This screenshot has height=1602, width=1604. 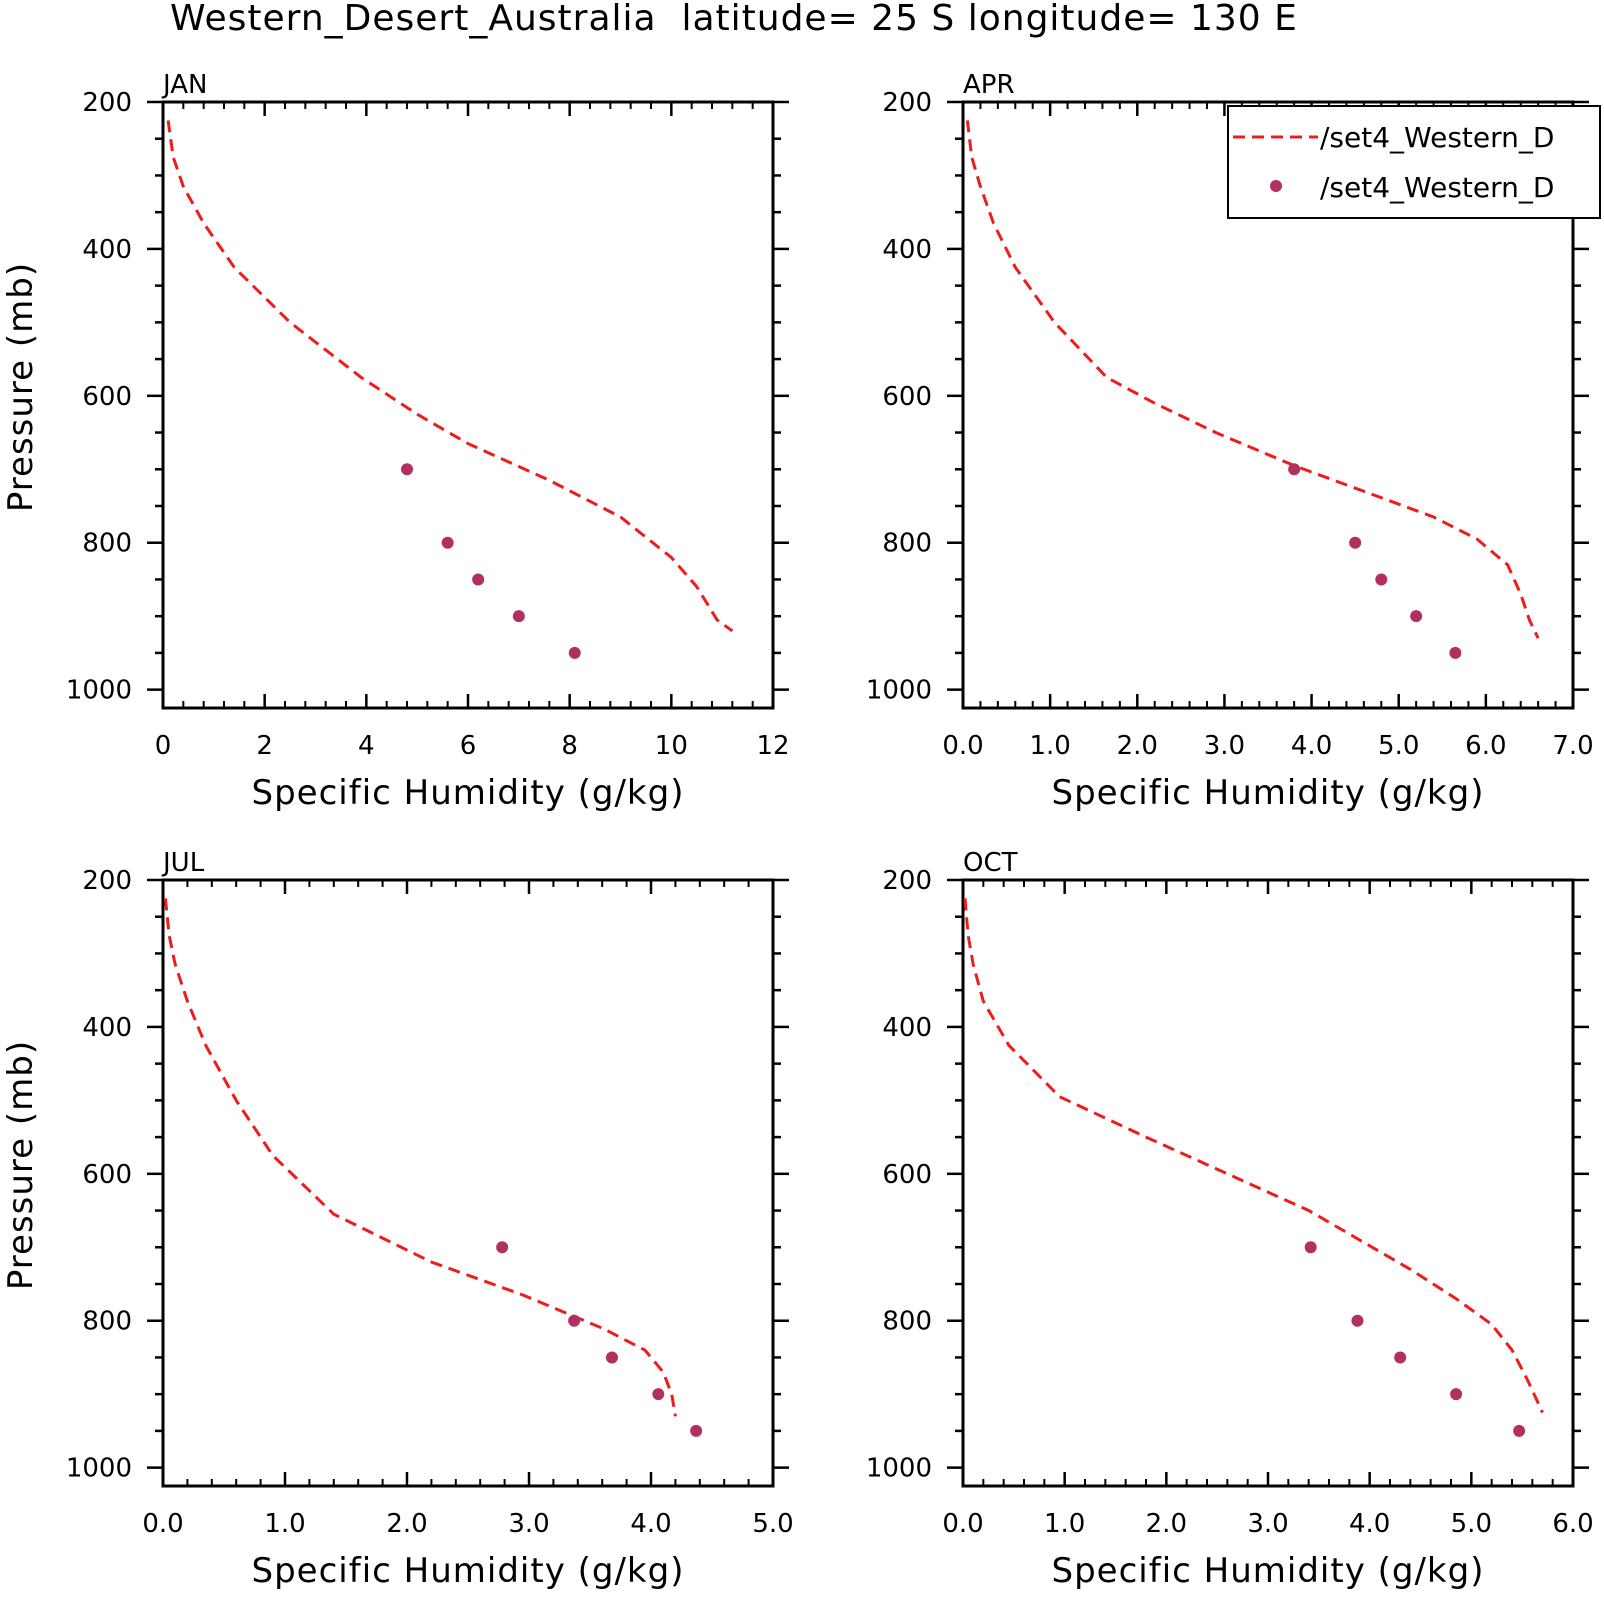 I want to click on legend: /set4_Western_D/set4_Western_D, so click(x=1414, y=162).